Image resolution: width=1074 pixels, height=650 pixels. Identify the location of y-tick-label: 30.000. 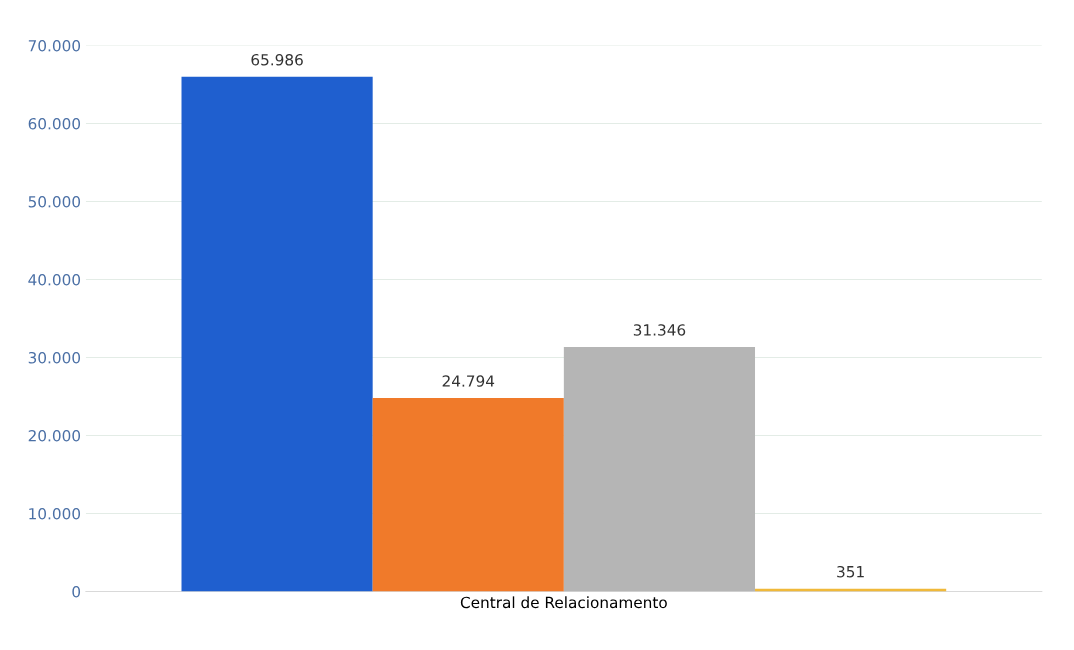
(54, 357).